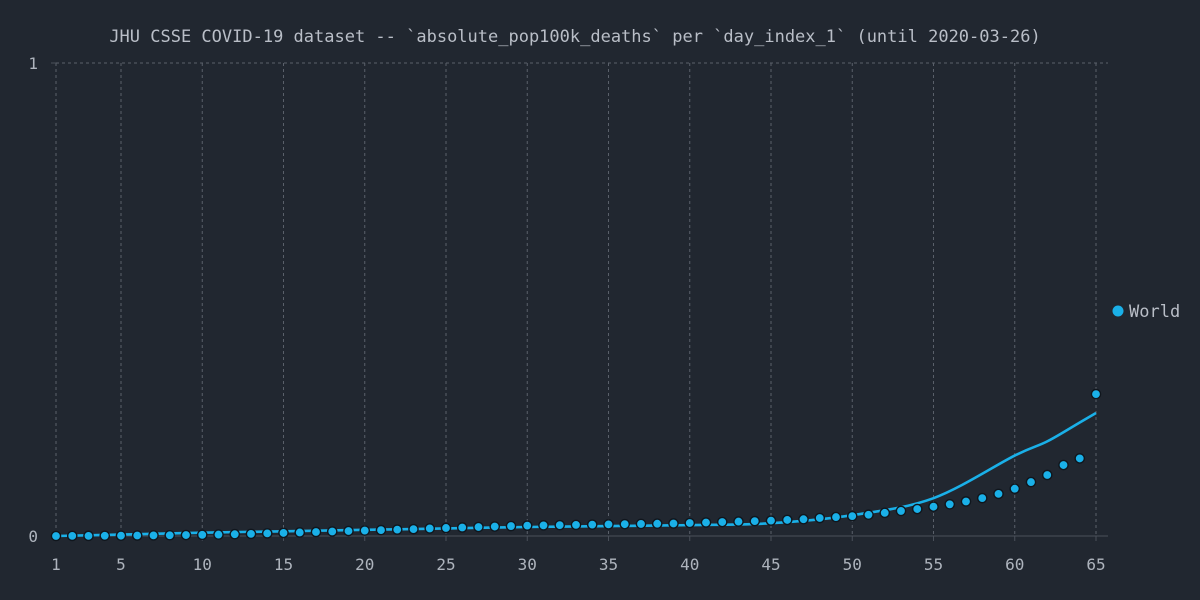  What do you see at coordinates (689, 564) in the screenshot?
I see `x-tick-label: 40` at bounding box center [689, 564].